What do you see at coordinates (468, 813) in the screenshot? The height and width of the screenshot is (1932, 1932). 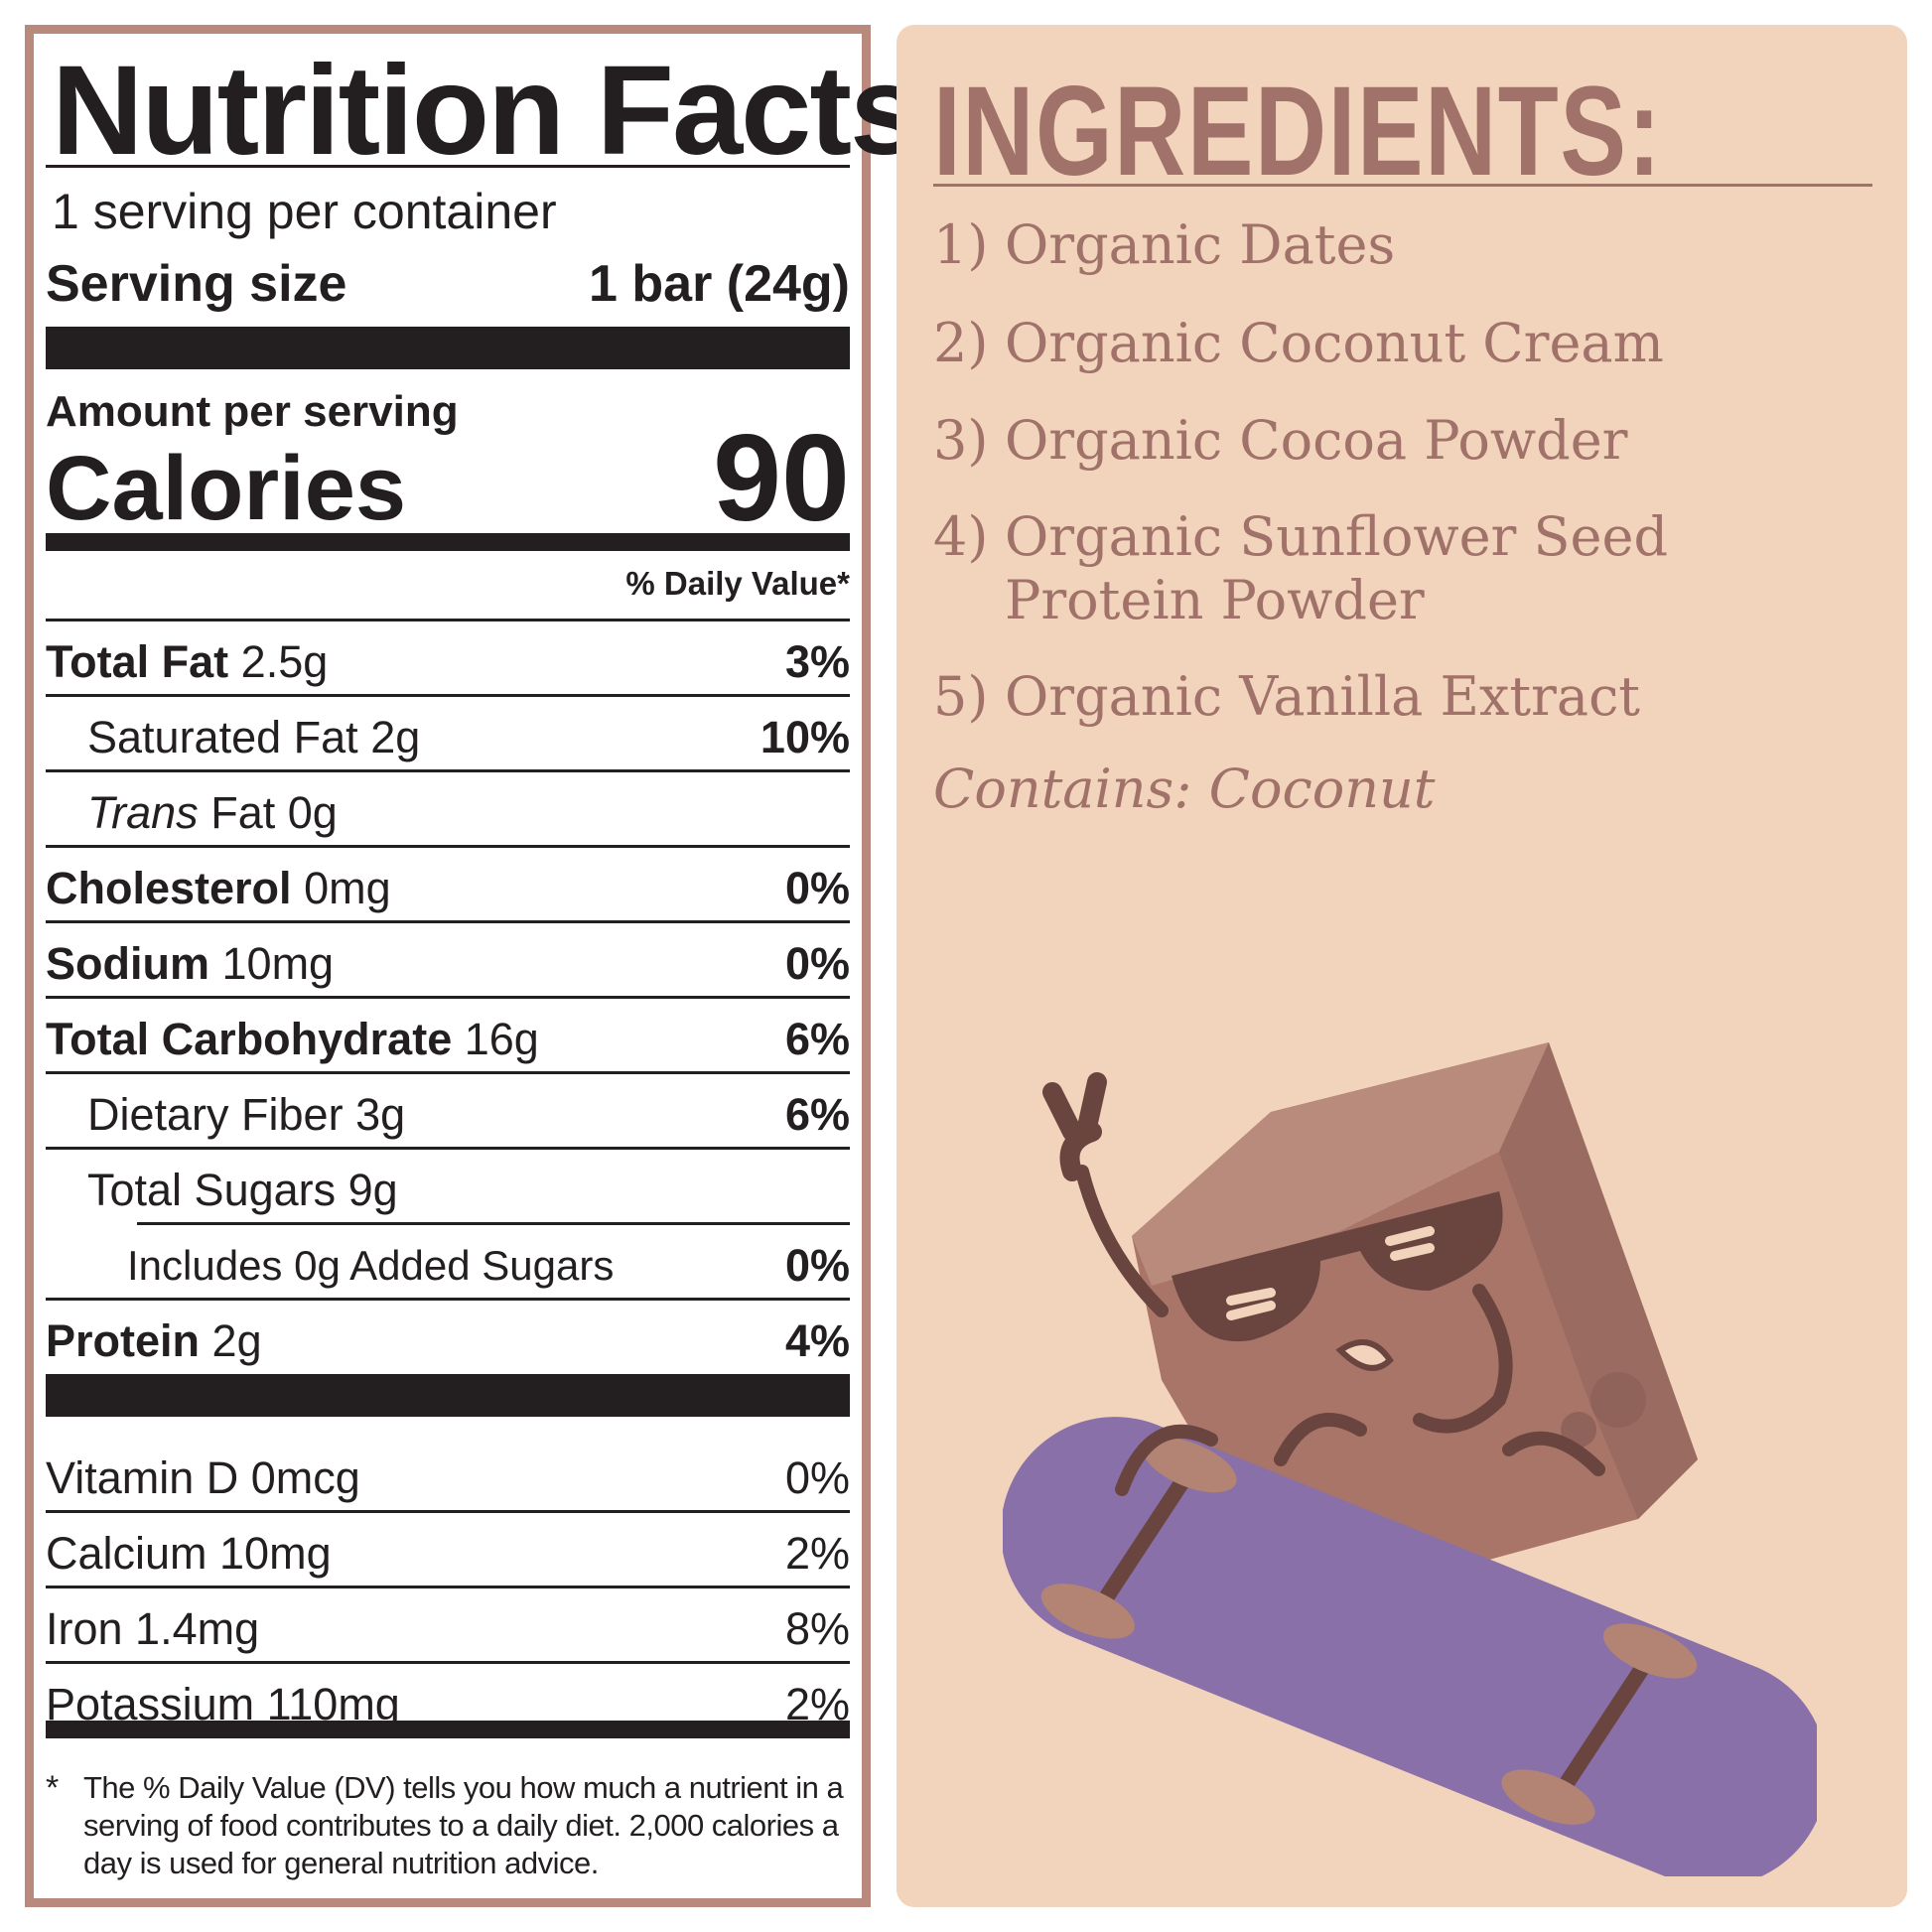 I see `nutrient-row-trans-fat: Trans Fat 0g` at bounding box center [468, 813].